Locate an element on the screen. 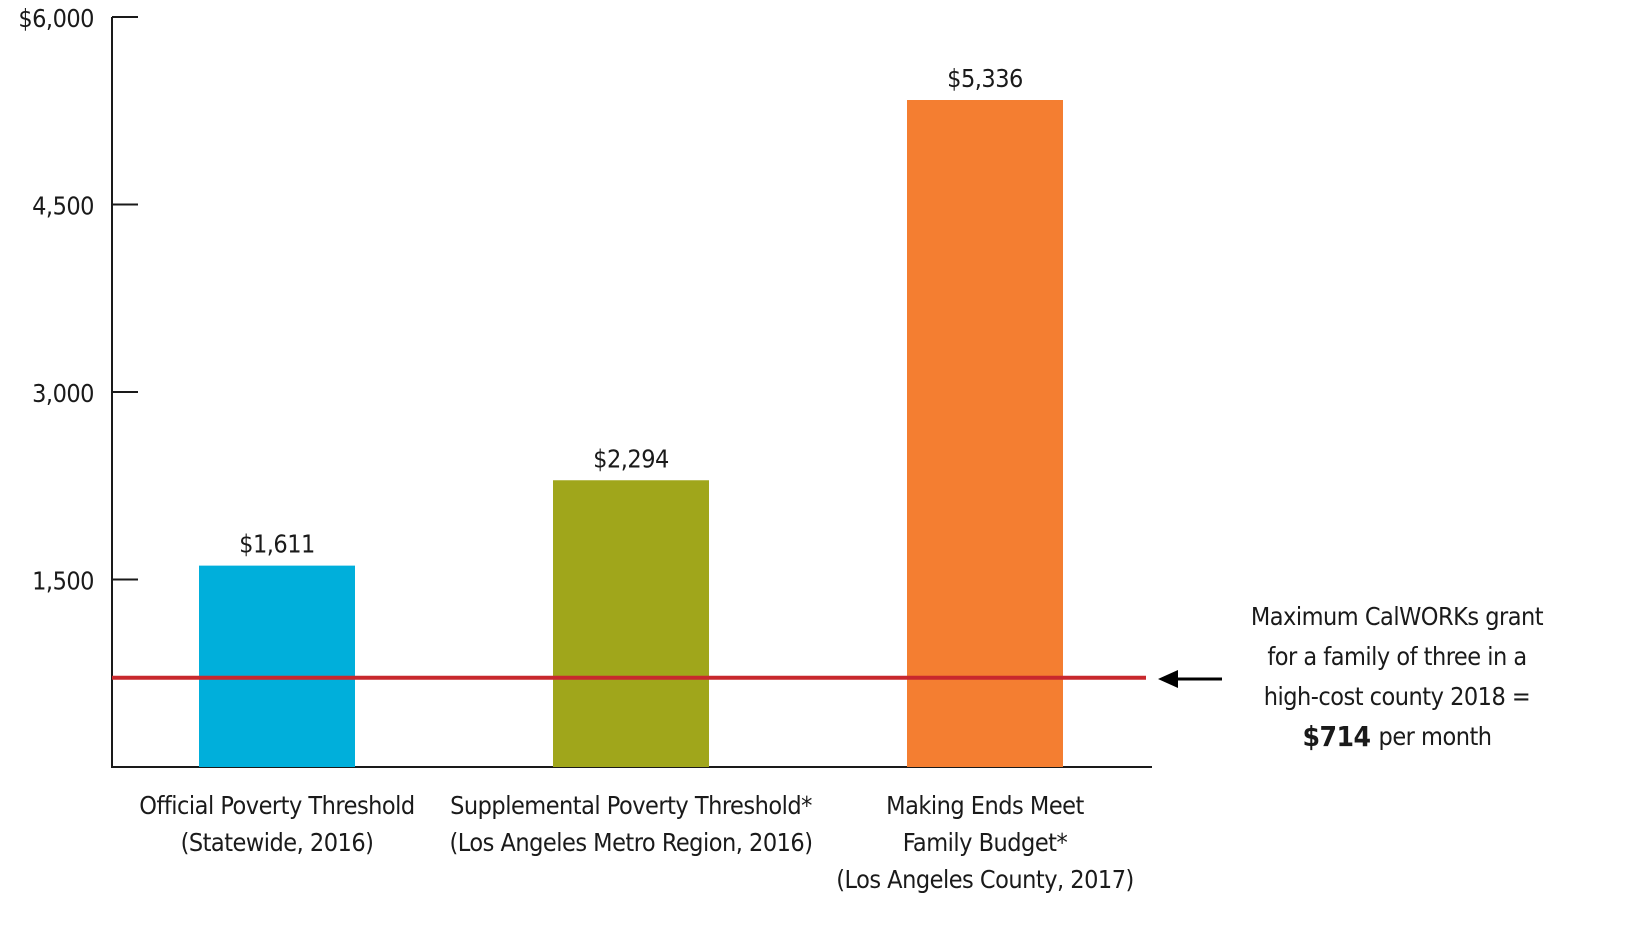 The width and height of the screenshot is (1652, 945). value-label: $2,294 is located at coordinates (631, 458).